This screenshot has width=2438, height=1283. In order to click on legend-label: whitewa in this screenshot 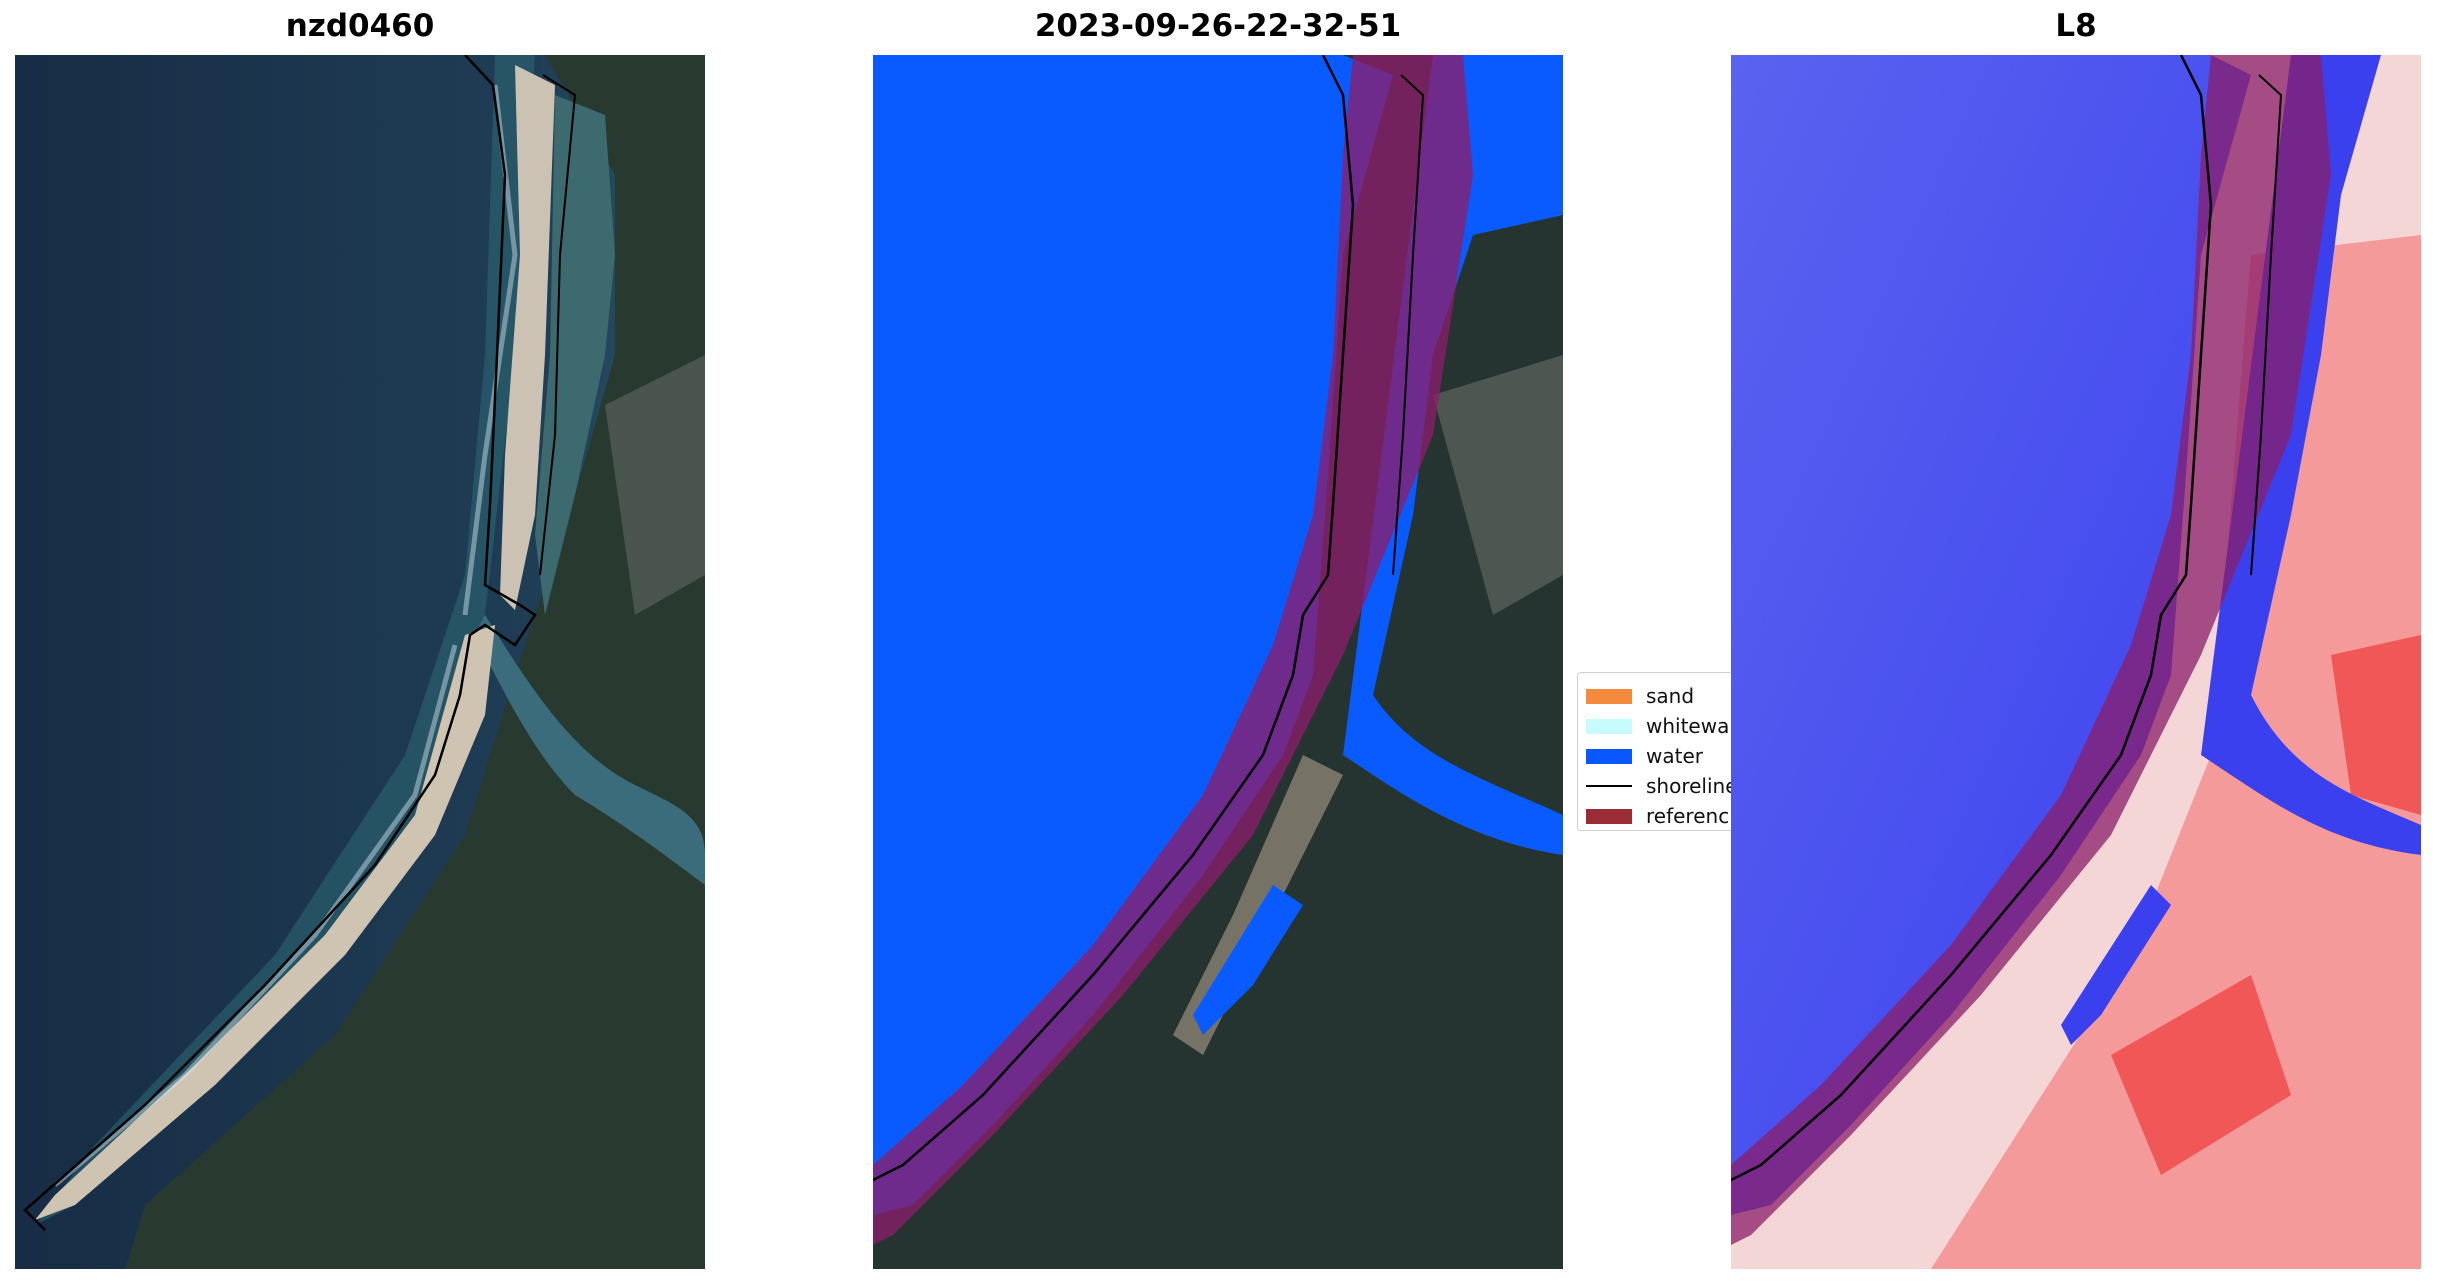, I will do `click(1688, 726)`.